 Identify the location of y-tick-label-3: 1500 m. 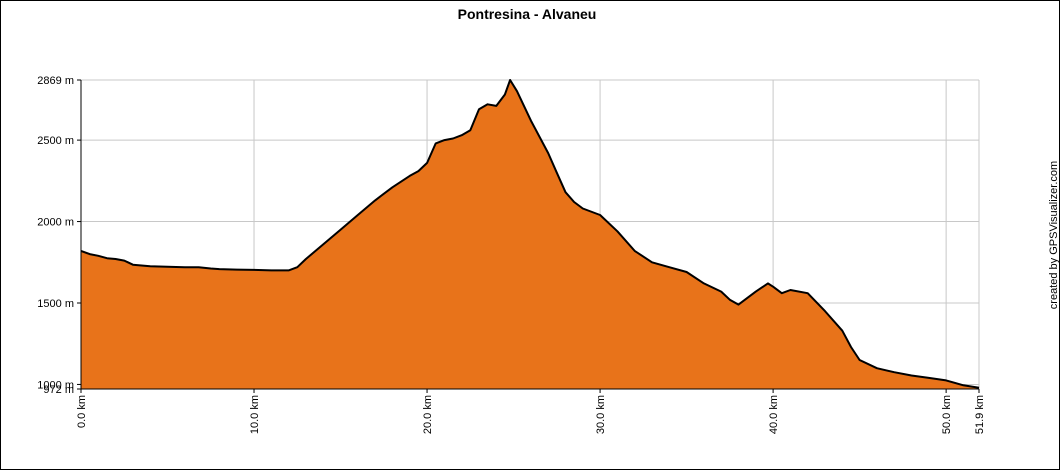
(55, 304).